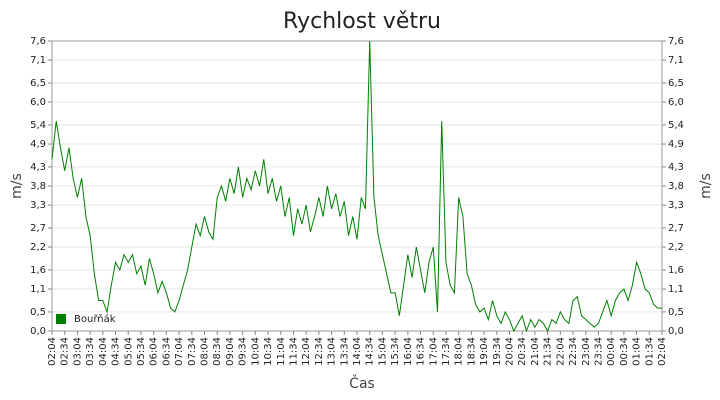 The image size is (720, 400). What do you see at coordinates (598, 351) in the screenshot?
I see `x-tick-label: 23:34` at bounding box center [598, 351].